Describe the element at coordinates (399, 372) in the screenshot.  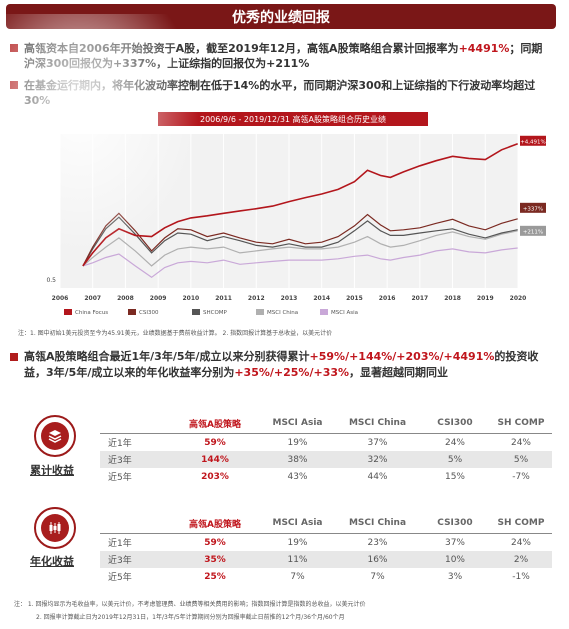
I see `summary-text-4: ，显著超越同期同业` at that location.